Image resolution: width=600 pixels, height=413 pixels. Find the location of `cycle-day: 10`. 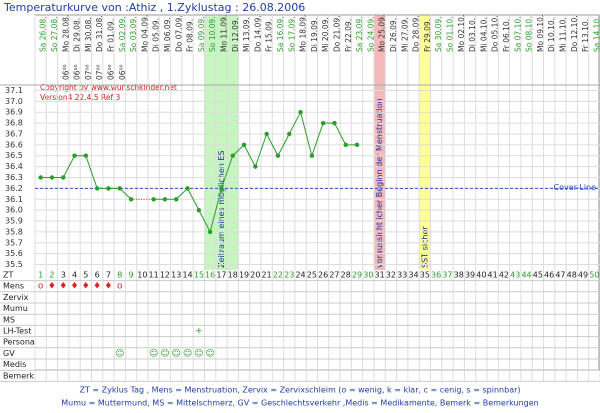

cycle-day: 10 is located at coordinates (142, 275).